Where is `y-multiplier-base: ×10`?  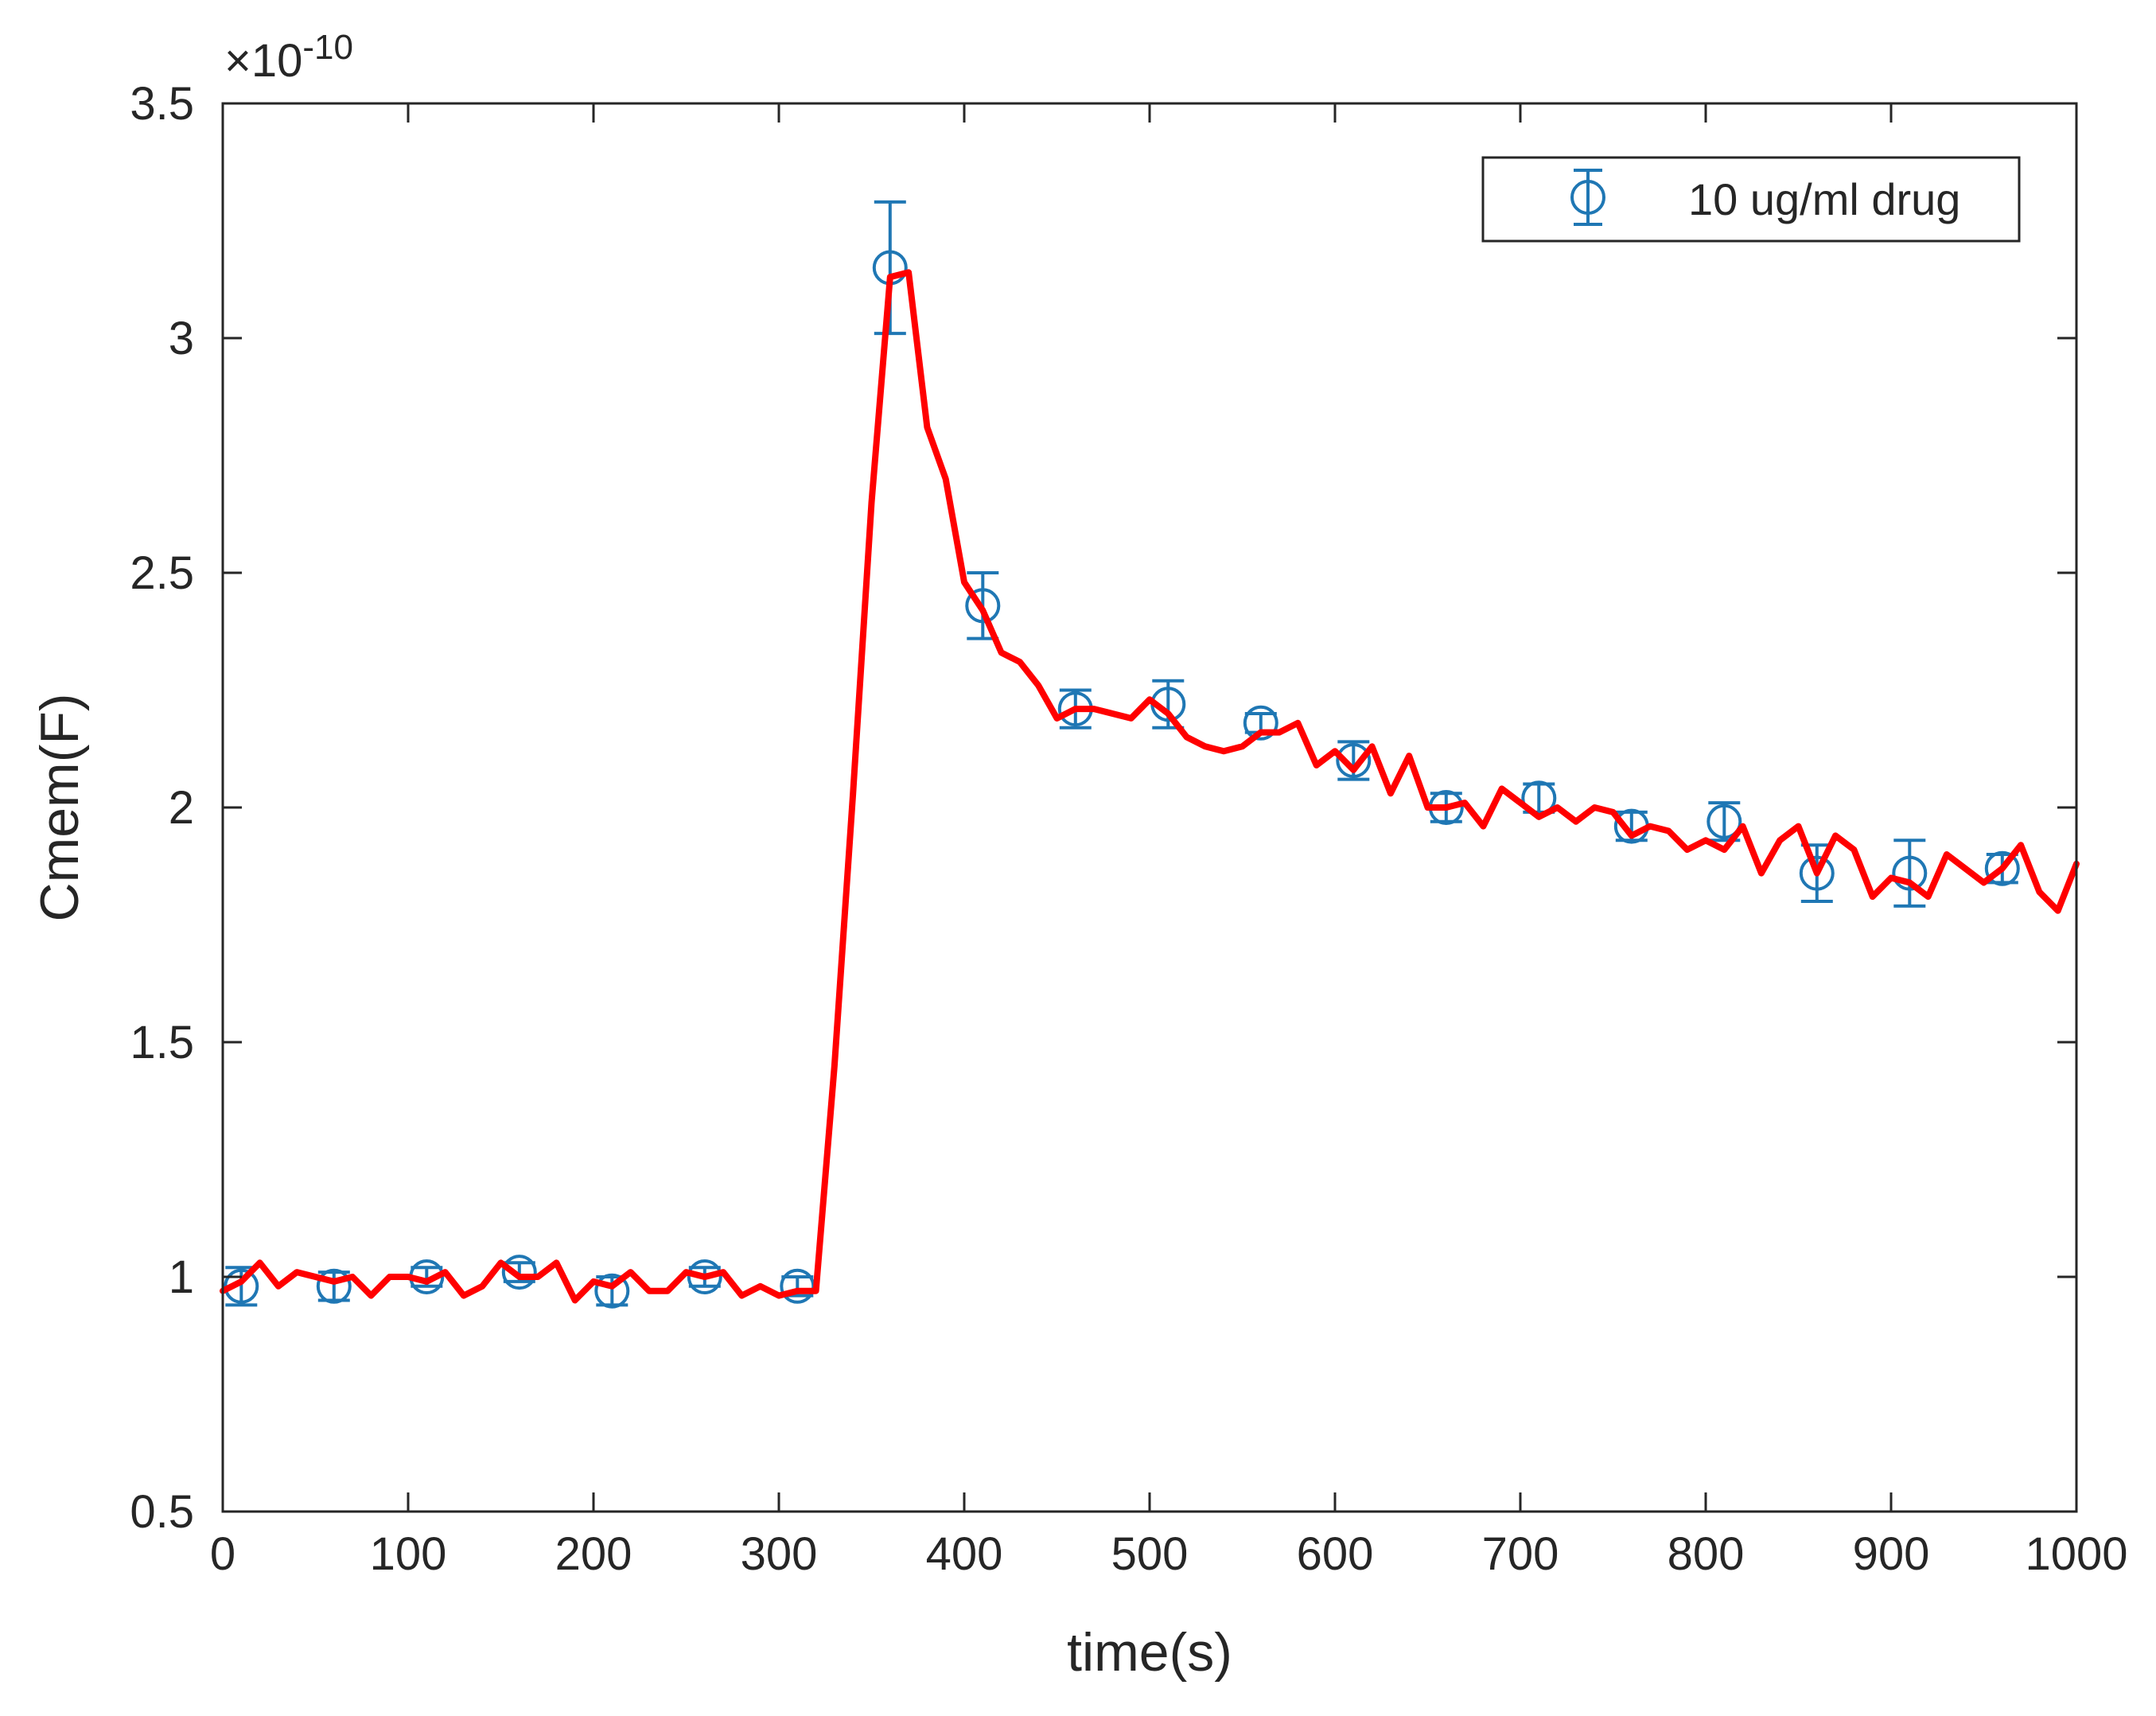
y-multiplier-base: ×10 is located at coordinates (263, 61).